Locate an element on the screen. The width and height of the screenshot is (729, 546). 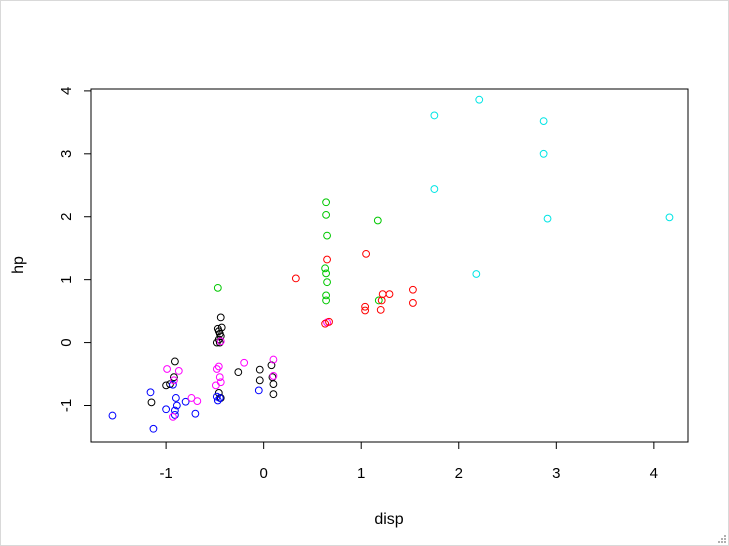
x-tick-label: 2 is located at coordinates (459, 473).